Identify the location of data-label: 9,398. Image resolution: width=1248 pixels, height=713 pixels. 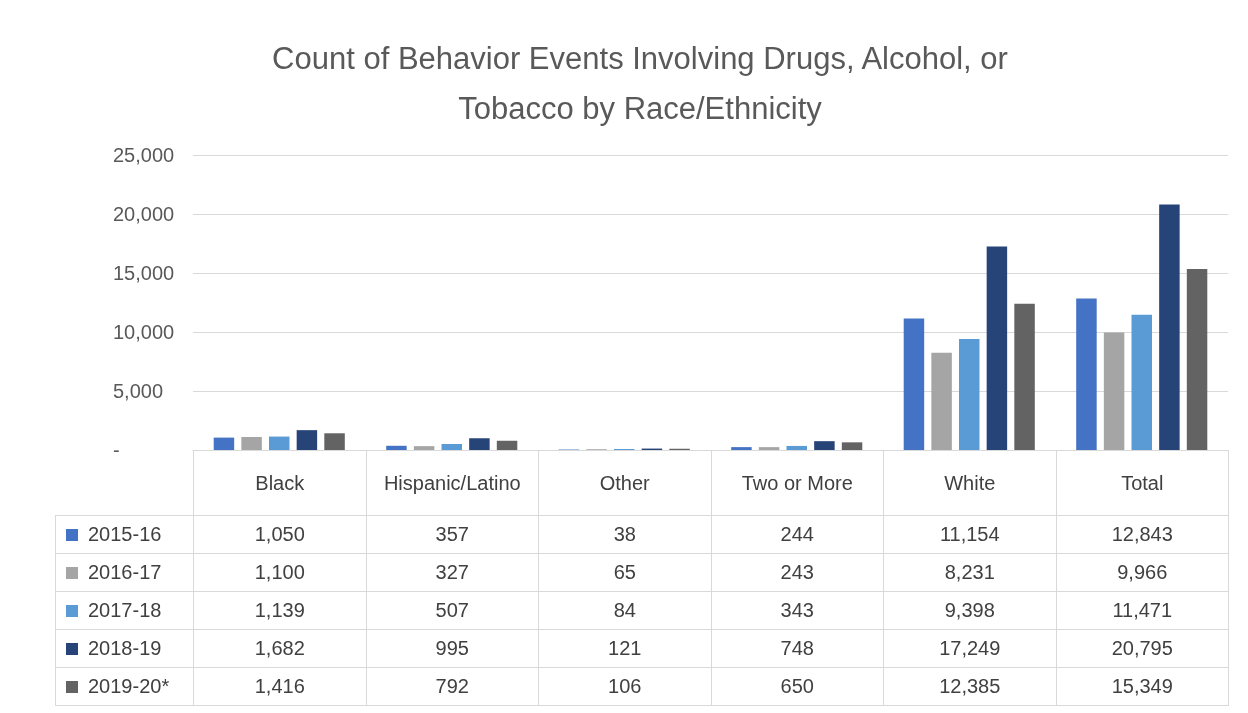
(969, 610).